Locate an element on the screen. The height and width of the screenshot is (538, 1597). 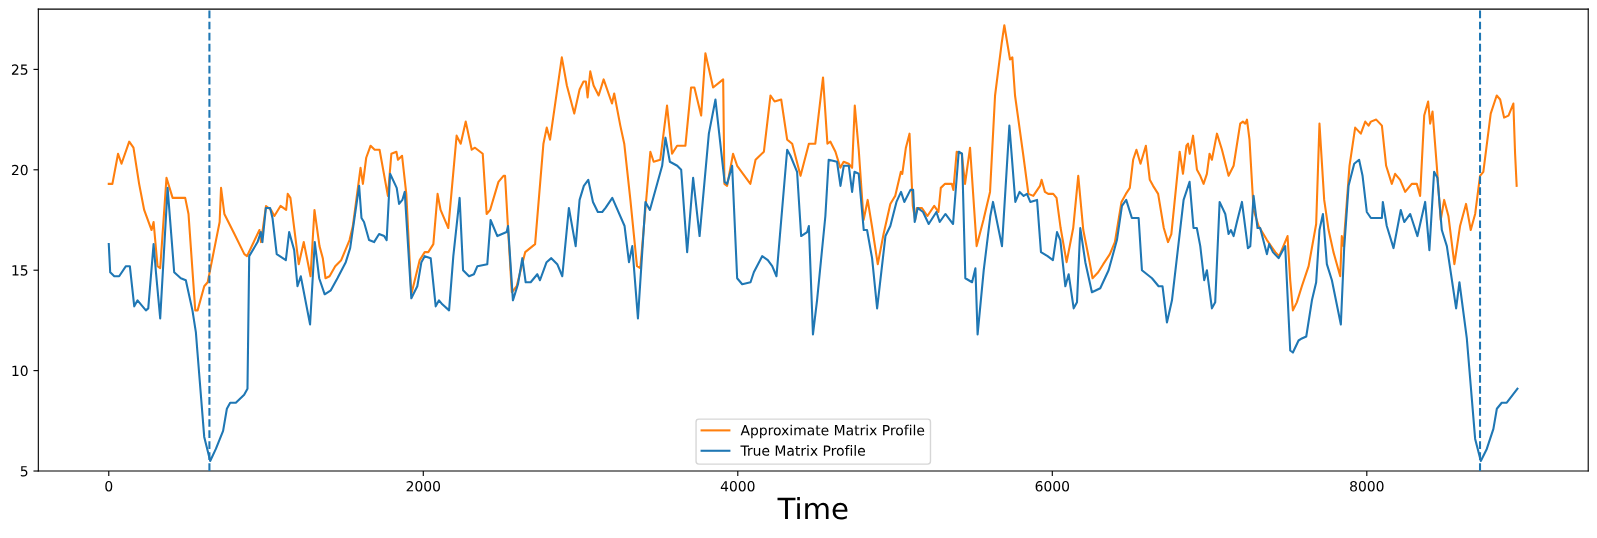
legend-label: Approximate Matrix Profile is located at coordinates (832, 431).